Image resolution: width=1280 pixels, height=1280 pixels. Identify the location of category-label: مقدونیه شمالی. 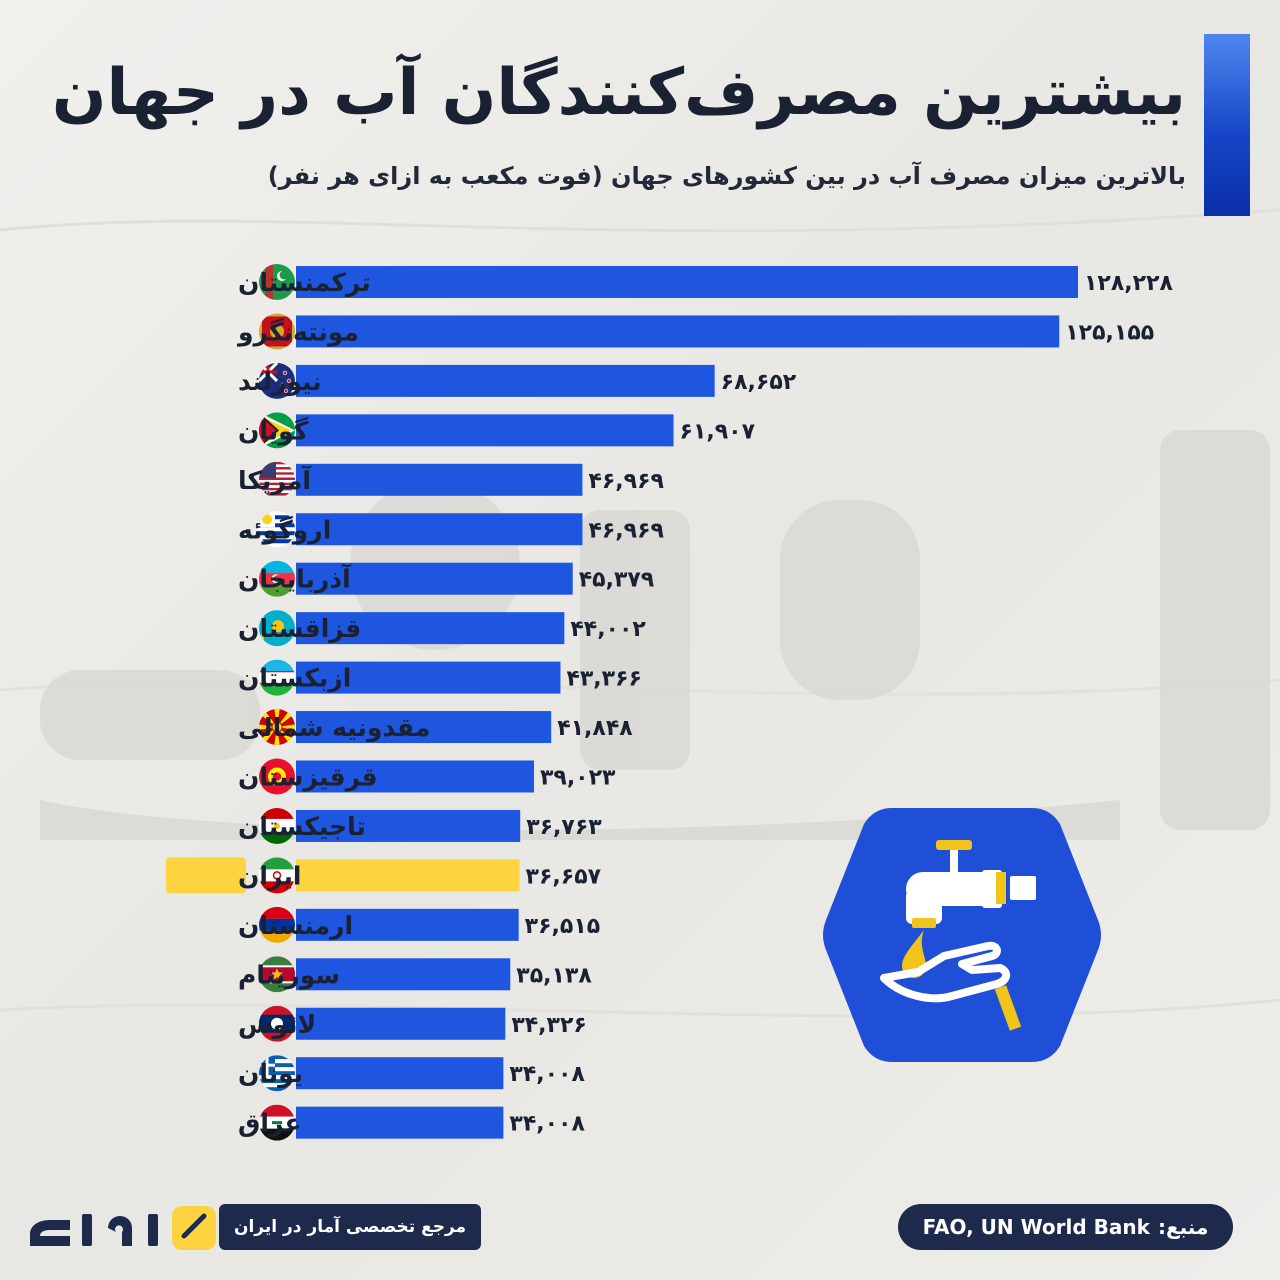
(334, 728).